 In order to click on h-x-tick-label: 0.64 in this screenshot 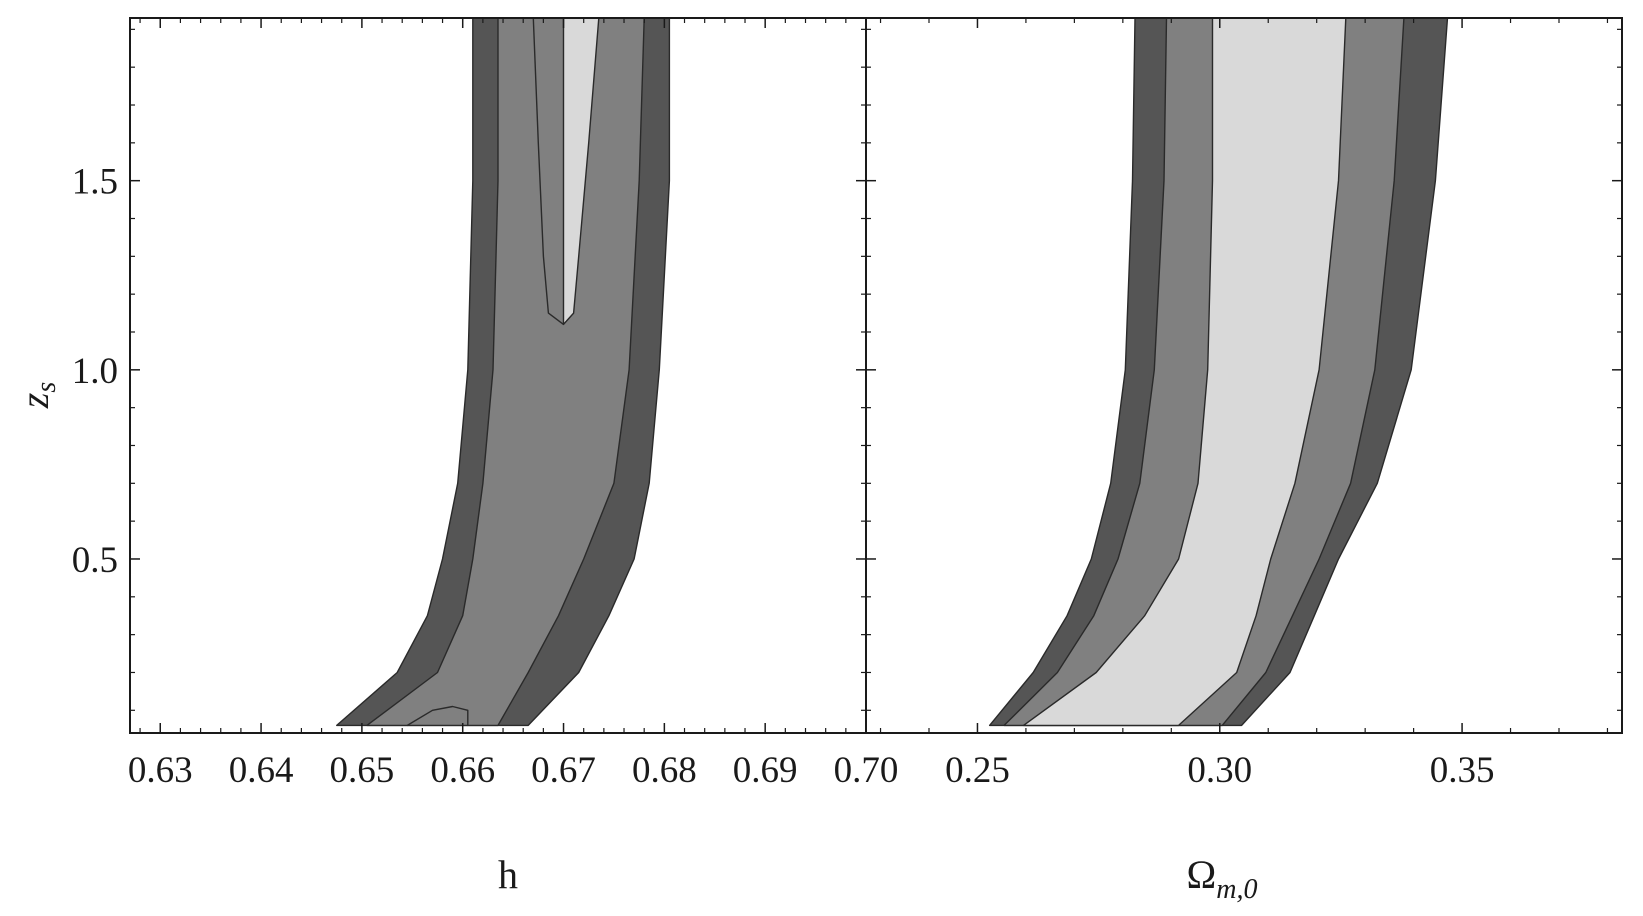, I will do `click(261, 770)`.